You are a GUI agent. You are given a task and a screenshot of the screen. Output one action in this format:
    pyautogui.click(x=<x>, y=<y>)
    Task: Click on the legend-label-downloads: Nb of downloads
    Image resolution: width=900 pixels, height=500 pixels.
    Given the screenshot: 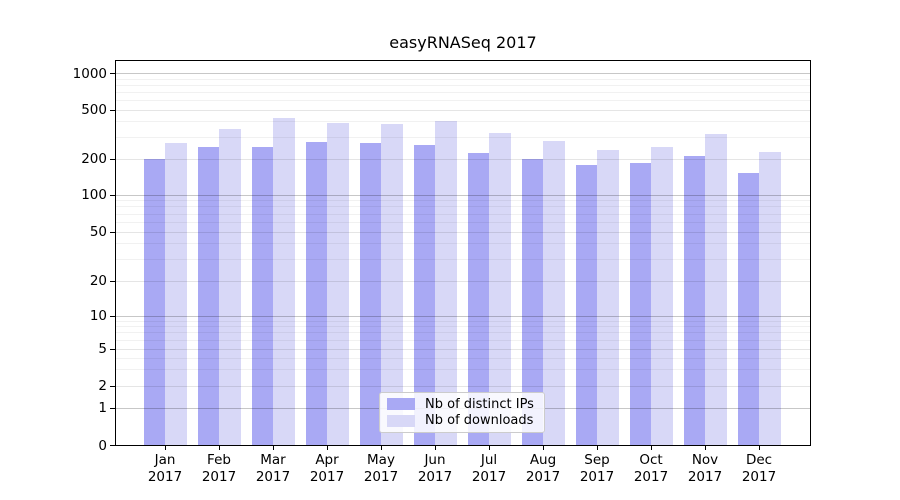 What is the action you would take?
    pyautogui.click(x=479, y=421)
    